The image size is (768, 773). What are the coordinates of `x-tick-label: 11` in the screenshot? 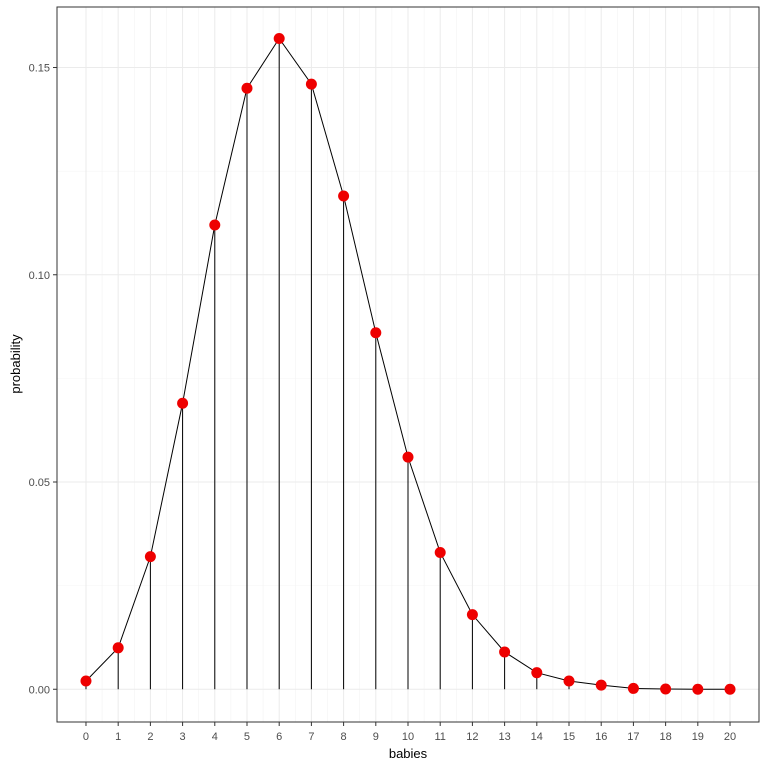 It's located at (439, 737).